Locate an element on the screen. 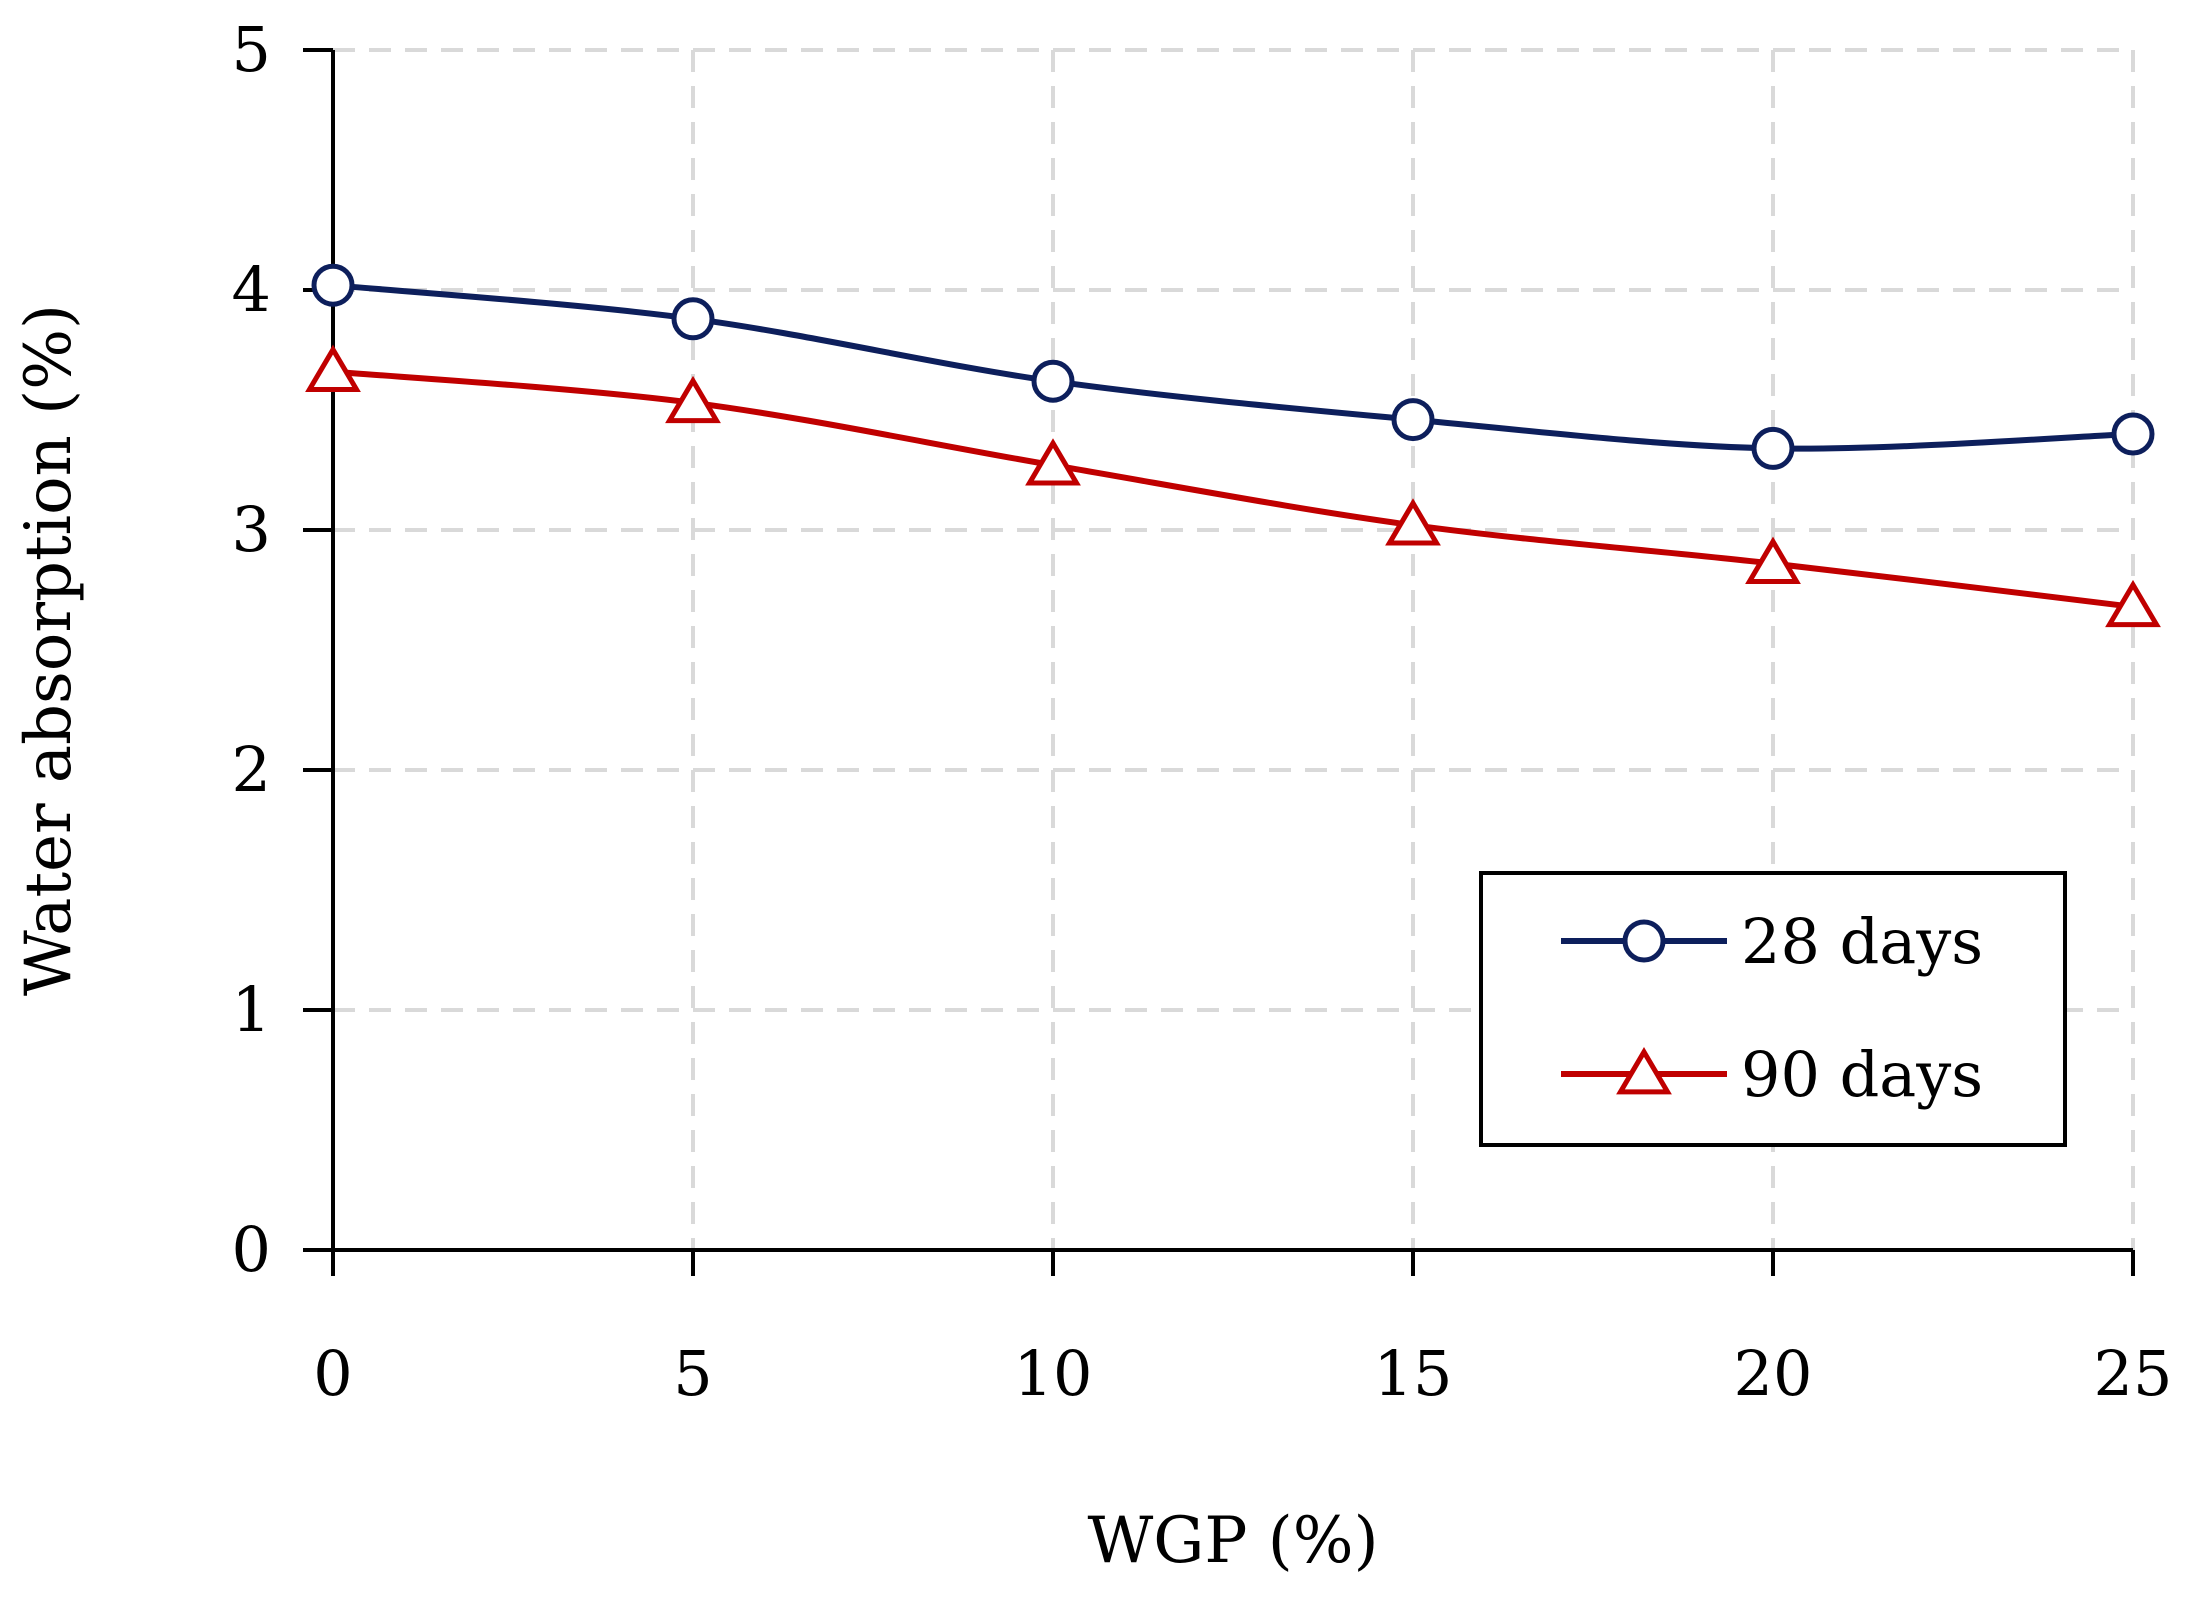 The height and width of the screenshot is (1598, 2186). x-tick-label: 0 is located at coordinates (332, 1373).